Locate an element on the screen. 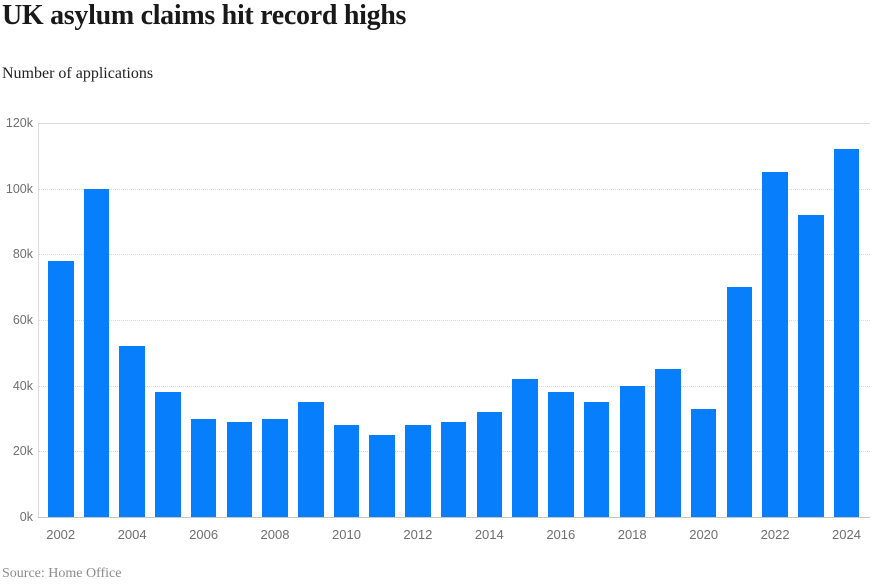  x-axis-label-2006: 2006 is located at coordinates (204, 534).